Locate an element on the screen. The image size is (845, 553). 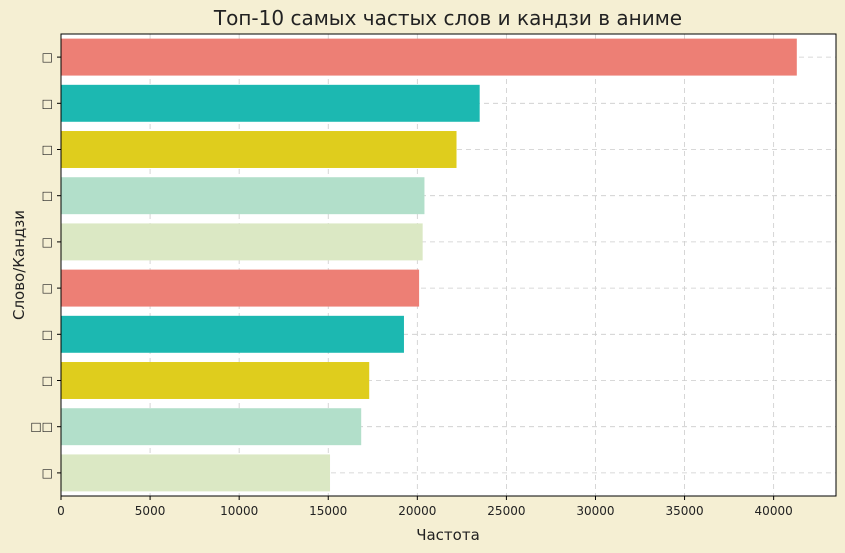
x-tick-label: 5000 is located at coordinates (150, 511).